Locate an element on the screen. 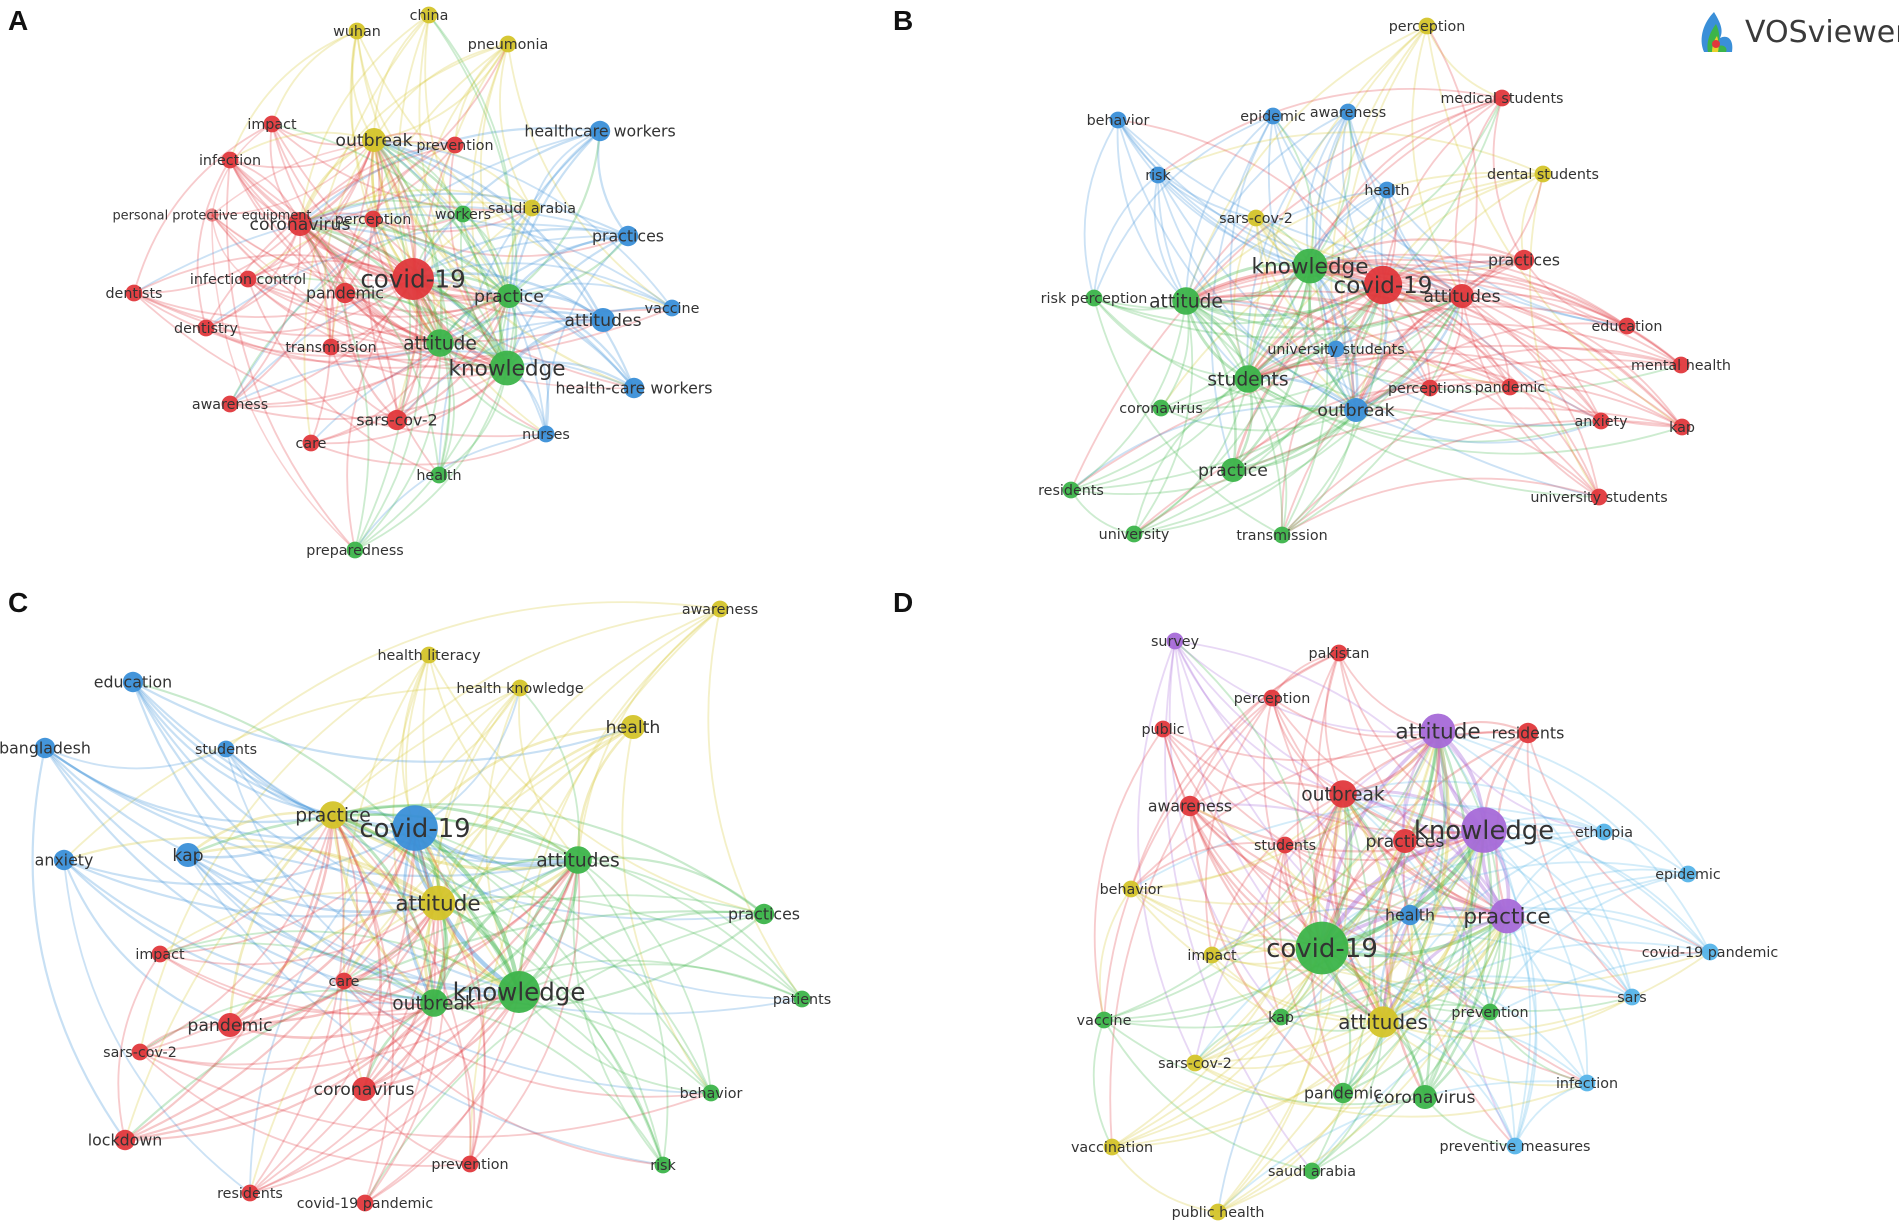  node-label: covid-19 pandemic is located at coordinates (365, 1204).